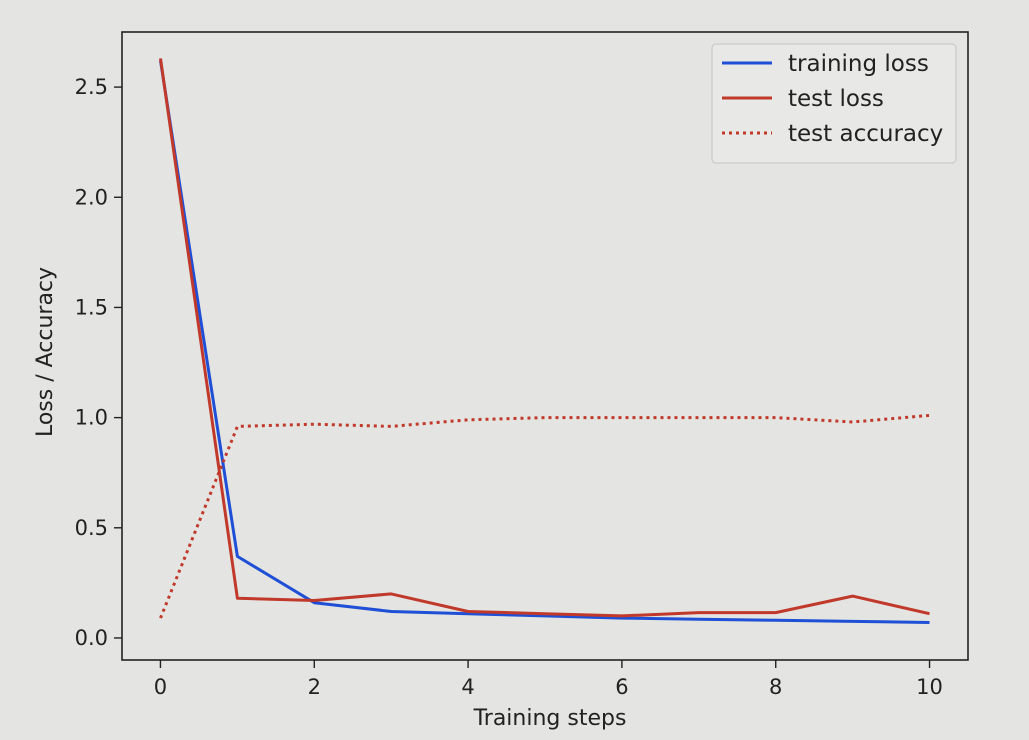 Image resolution: width=1029 pixels, height=740 pixels. I want to click on legend-label: test accuracy, so click(865, 134).